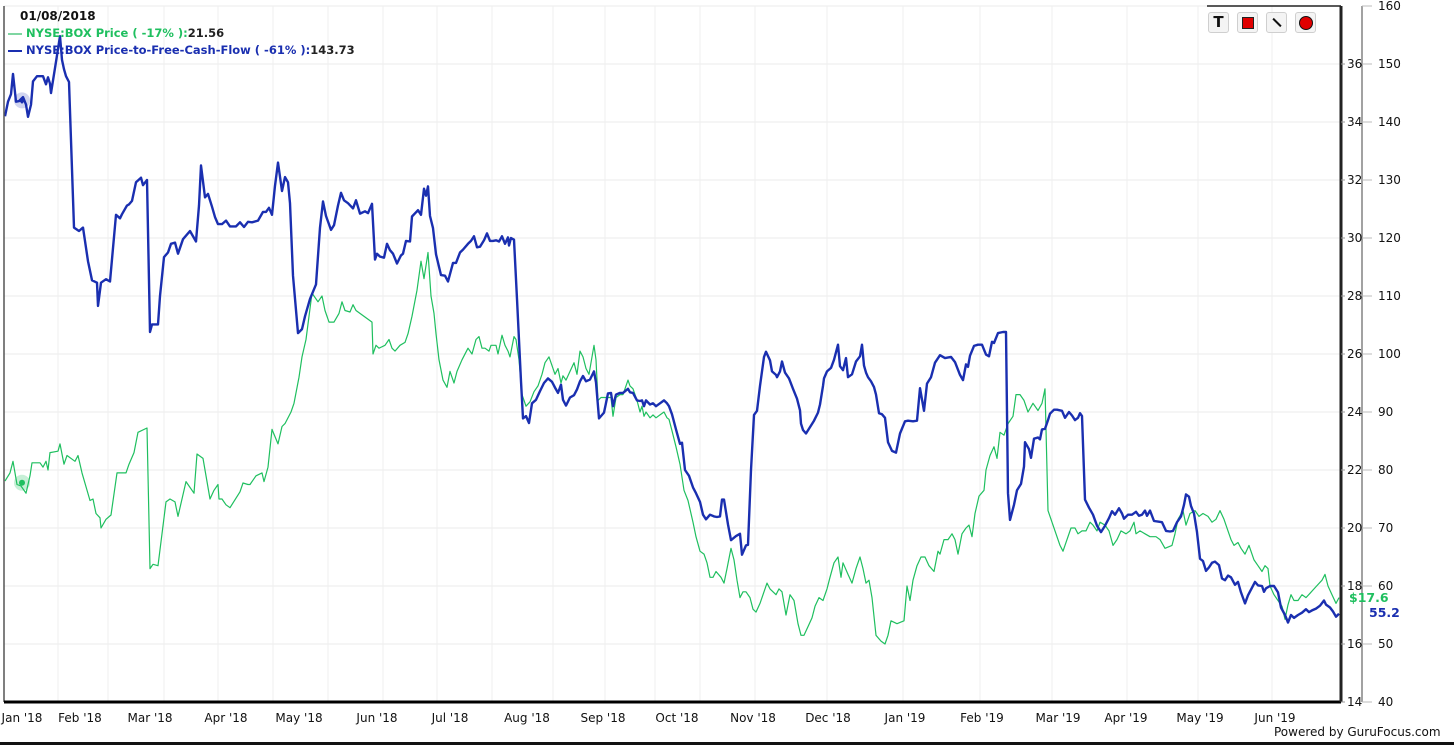 The width and height of the screenshot is (1454, 750). I want to click on price-axis-tick: 34, so click(1354, 122).